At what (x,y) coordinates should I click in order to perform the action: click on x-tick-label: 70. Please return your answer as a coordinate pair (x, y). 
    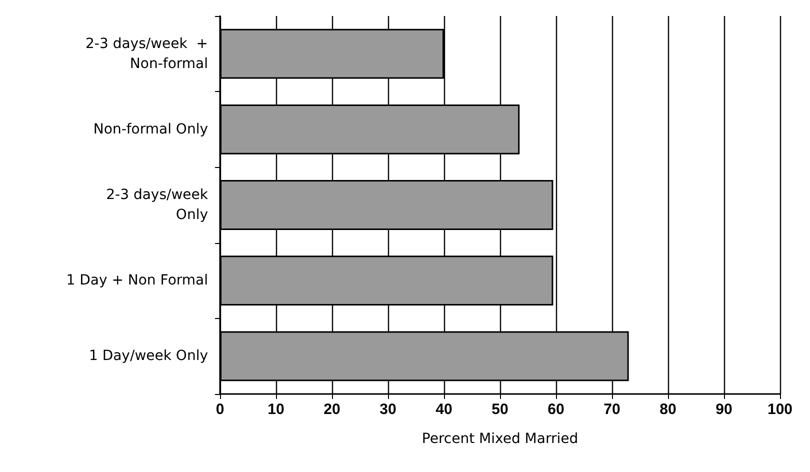
    Looking at the image, I should click on (612, 409).